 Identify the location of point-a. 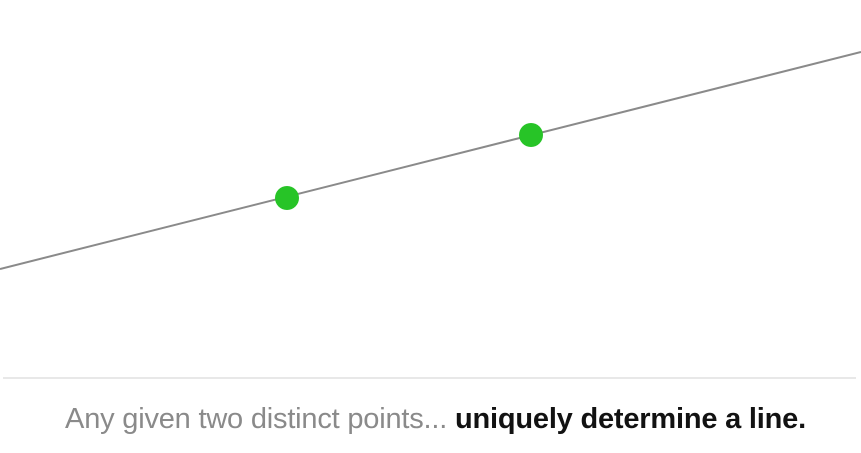
(287, 198).